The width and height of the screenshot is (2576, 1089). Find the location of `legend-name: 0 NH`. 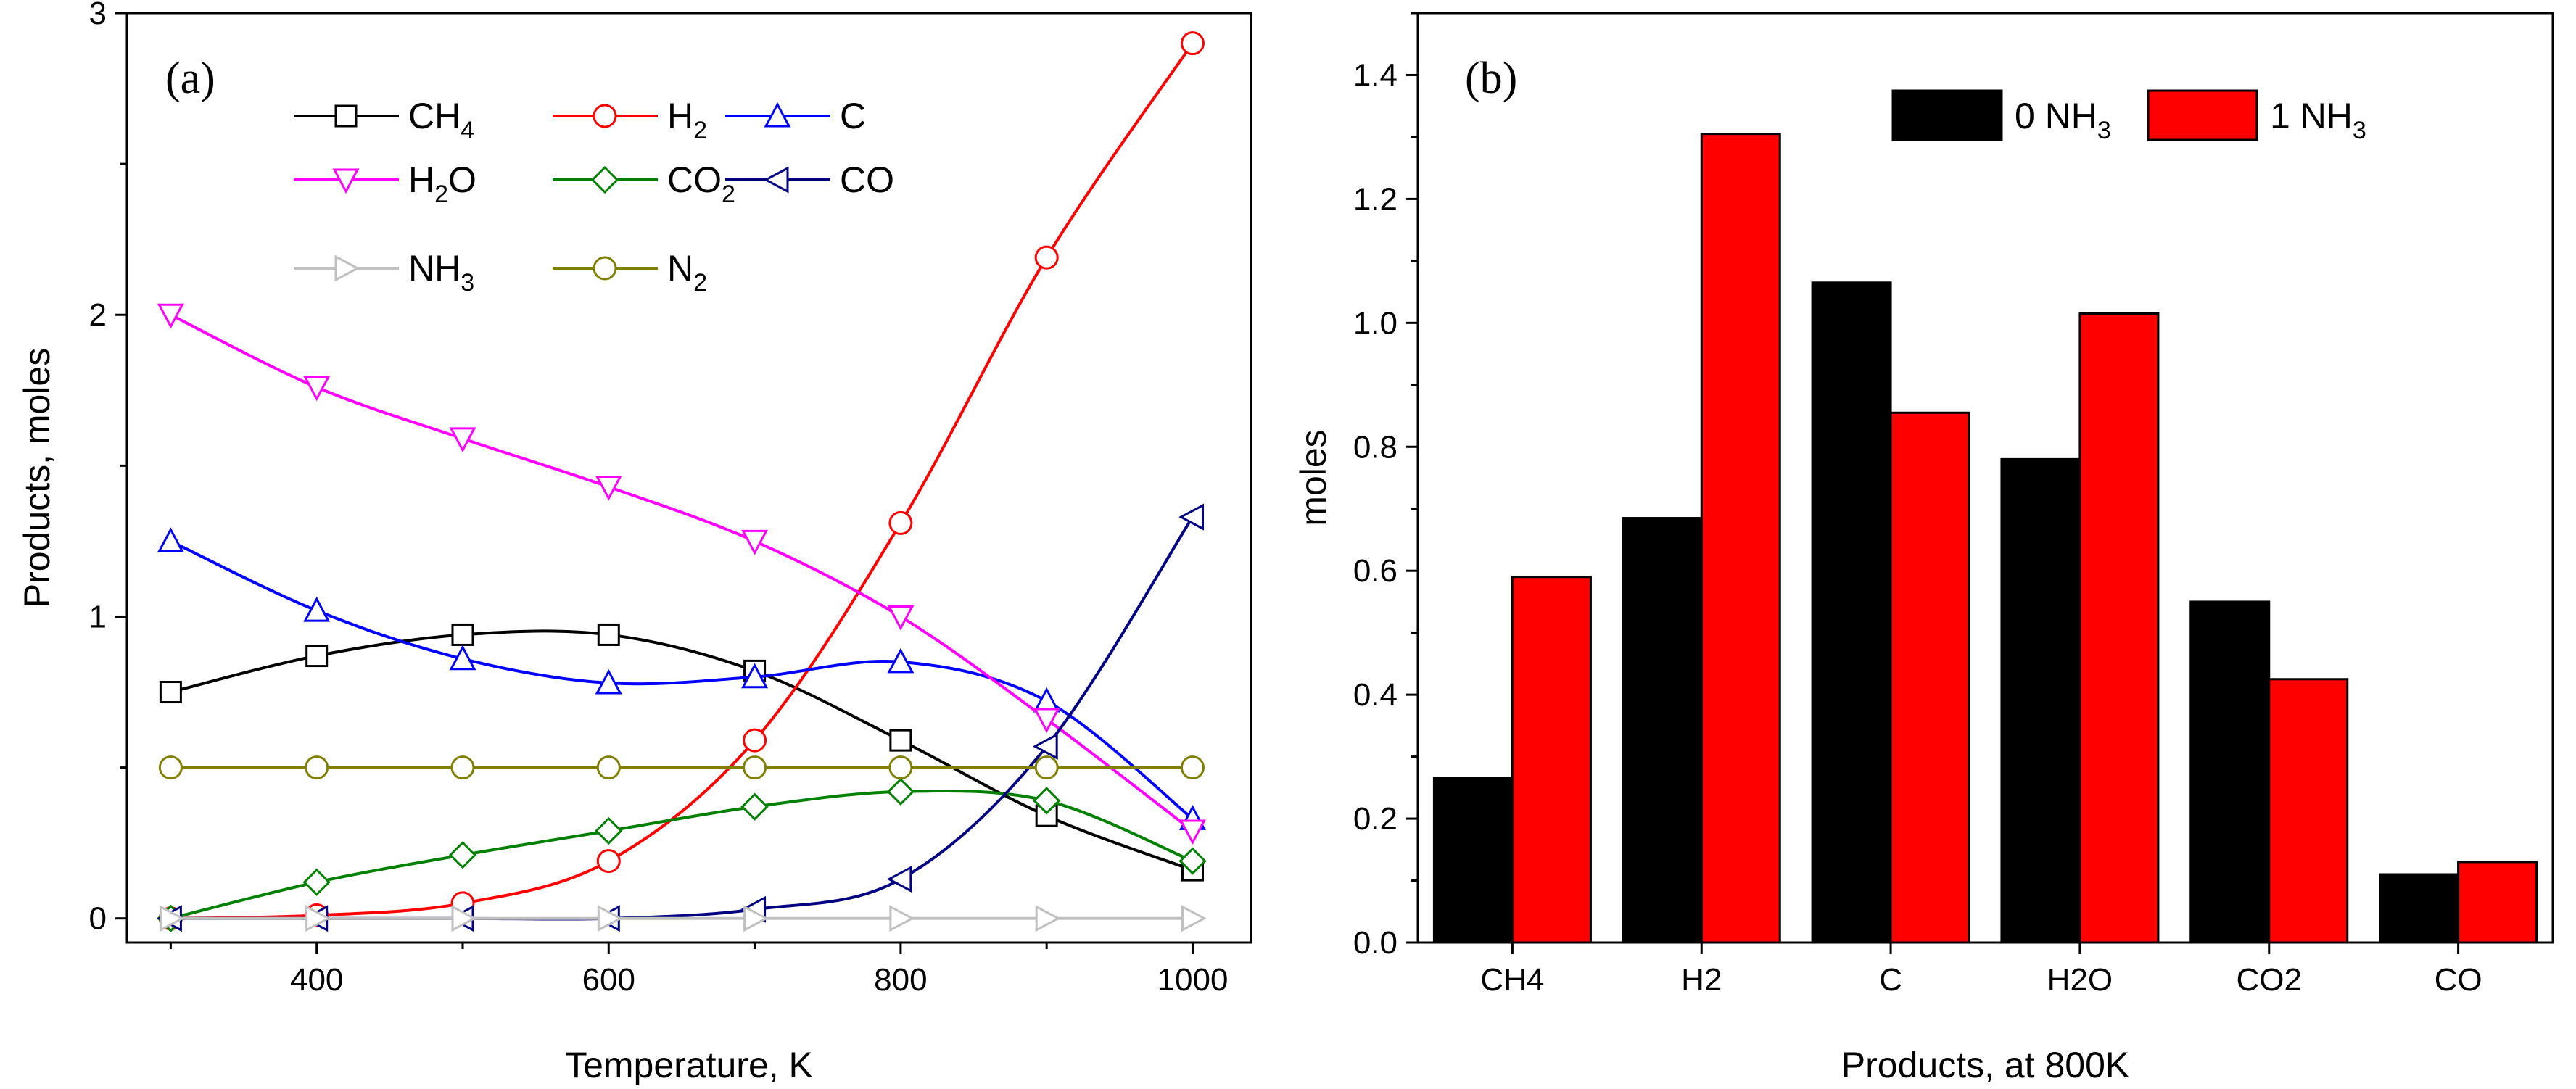

legend-name: 0 NH is located at coordinates (2056, 116).